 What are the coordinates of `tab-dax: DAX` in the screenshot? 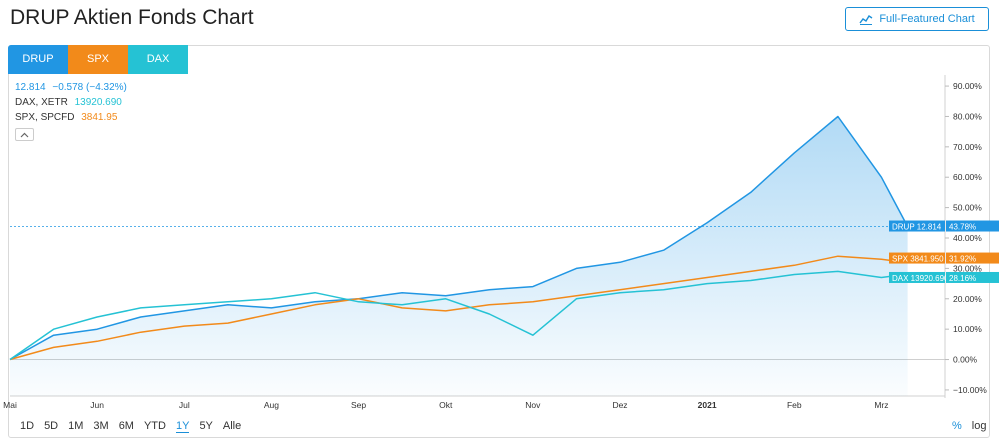 It's located at (158, 59).